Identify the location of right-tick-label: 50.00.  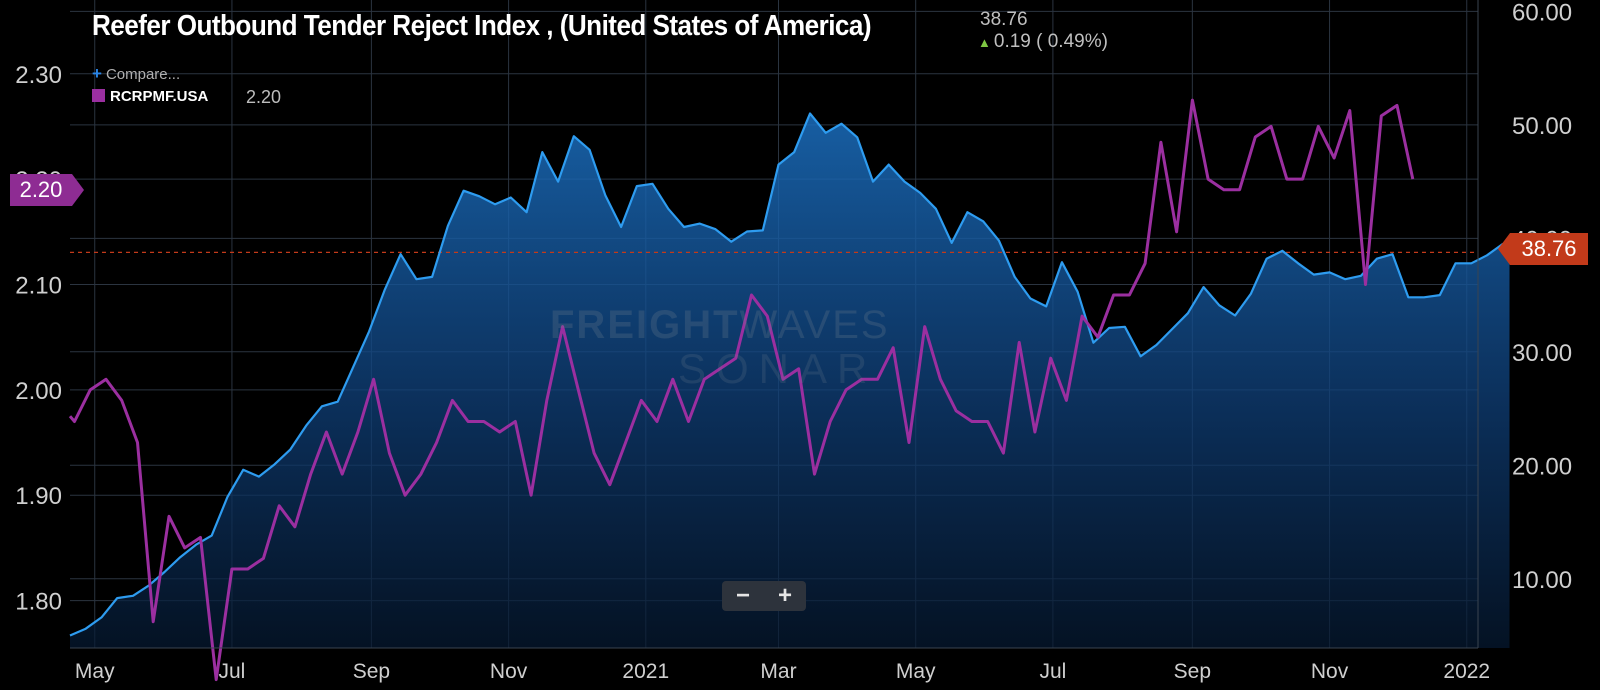
(1542, 126).